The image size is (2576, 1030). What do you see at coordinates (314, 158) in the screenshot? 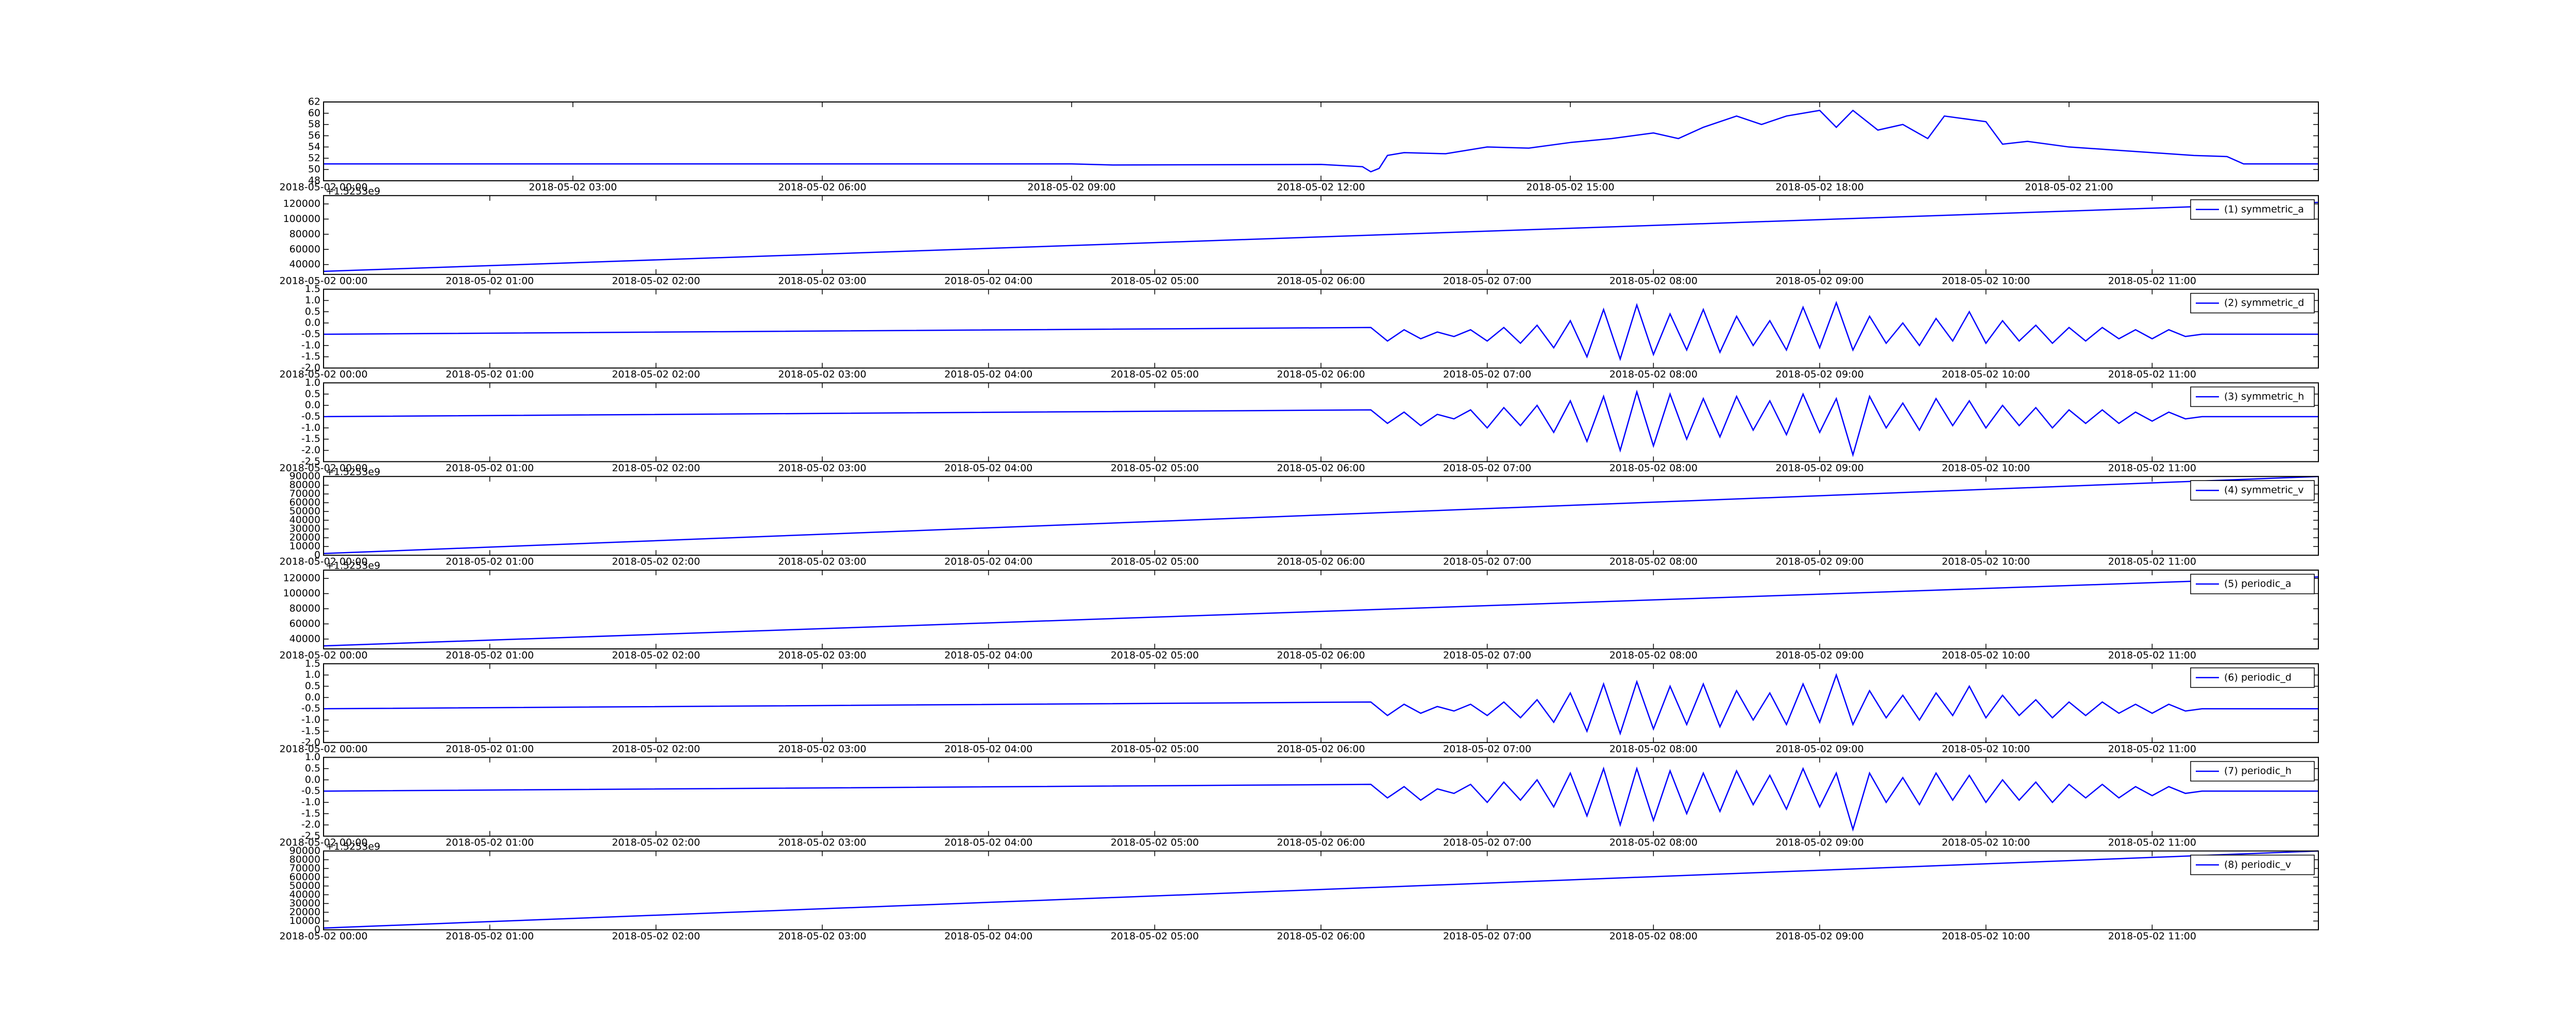
I see `y-tick-label: 52` at bounding box center [314, 158].